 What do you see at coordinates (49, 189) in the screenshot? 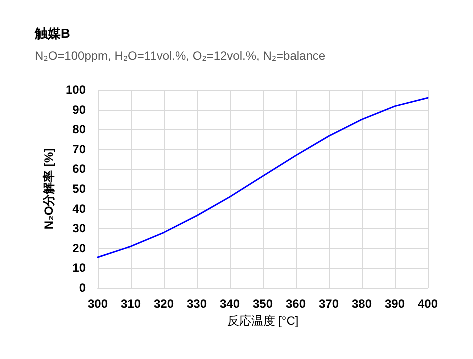
I see `y-axis-title: N₂O分解率 [%]` at bounding box center [49, 189].